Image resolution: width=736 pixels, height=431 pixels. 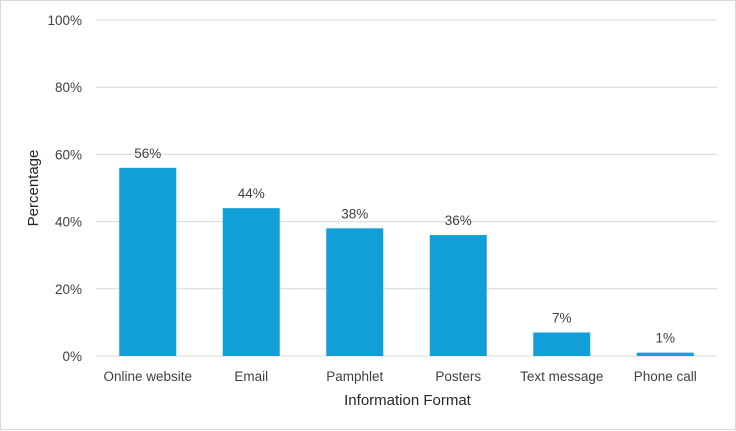 I want to click on x-tick-label: Text message, so click(x=561, y=376).